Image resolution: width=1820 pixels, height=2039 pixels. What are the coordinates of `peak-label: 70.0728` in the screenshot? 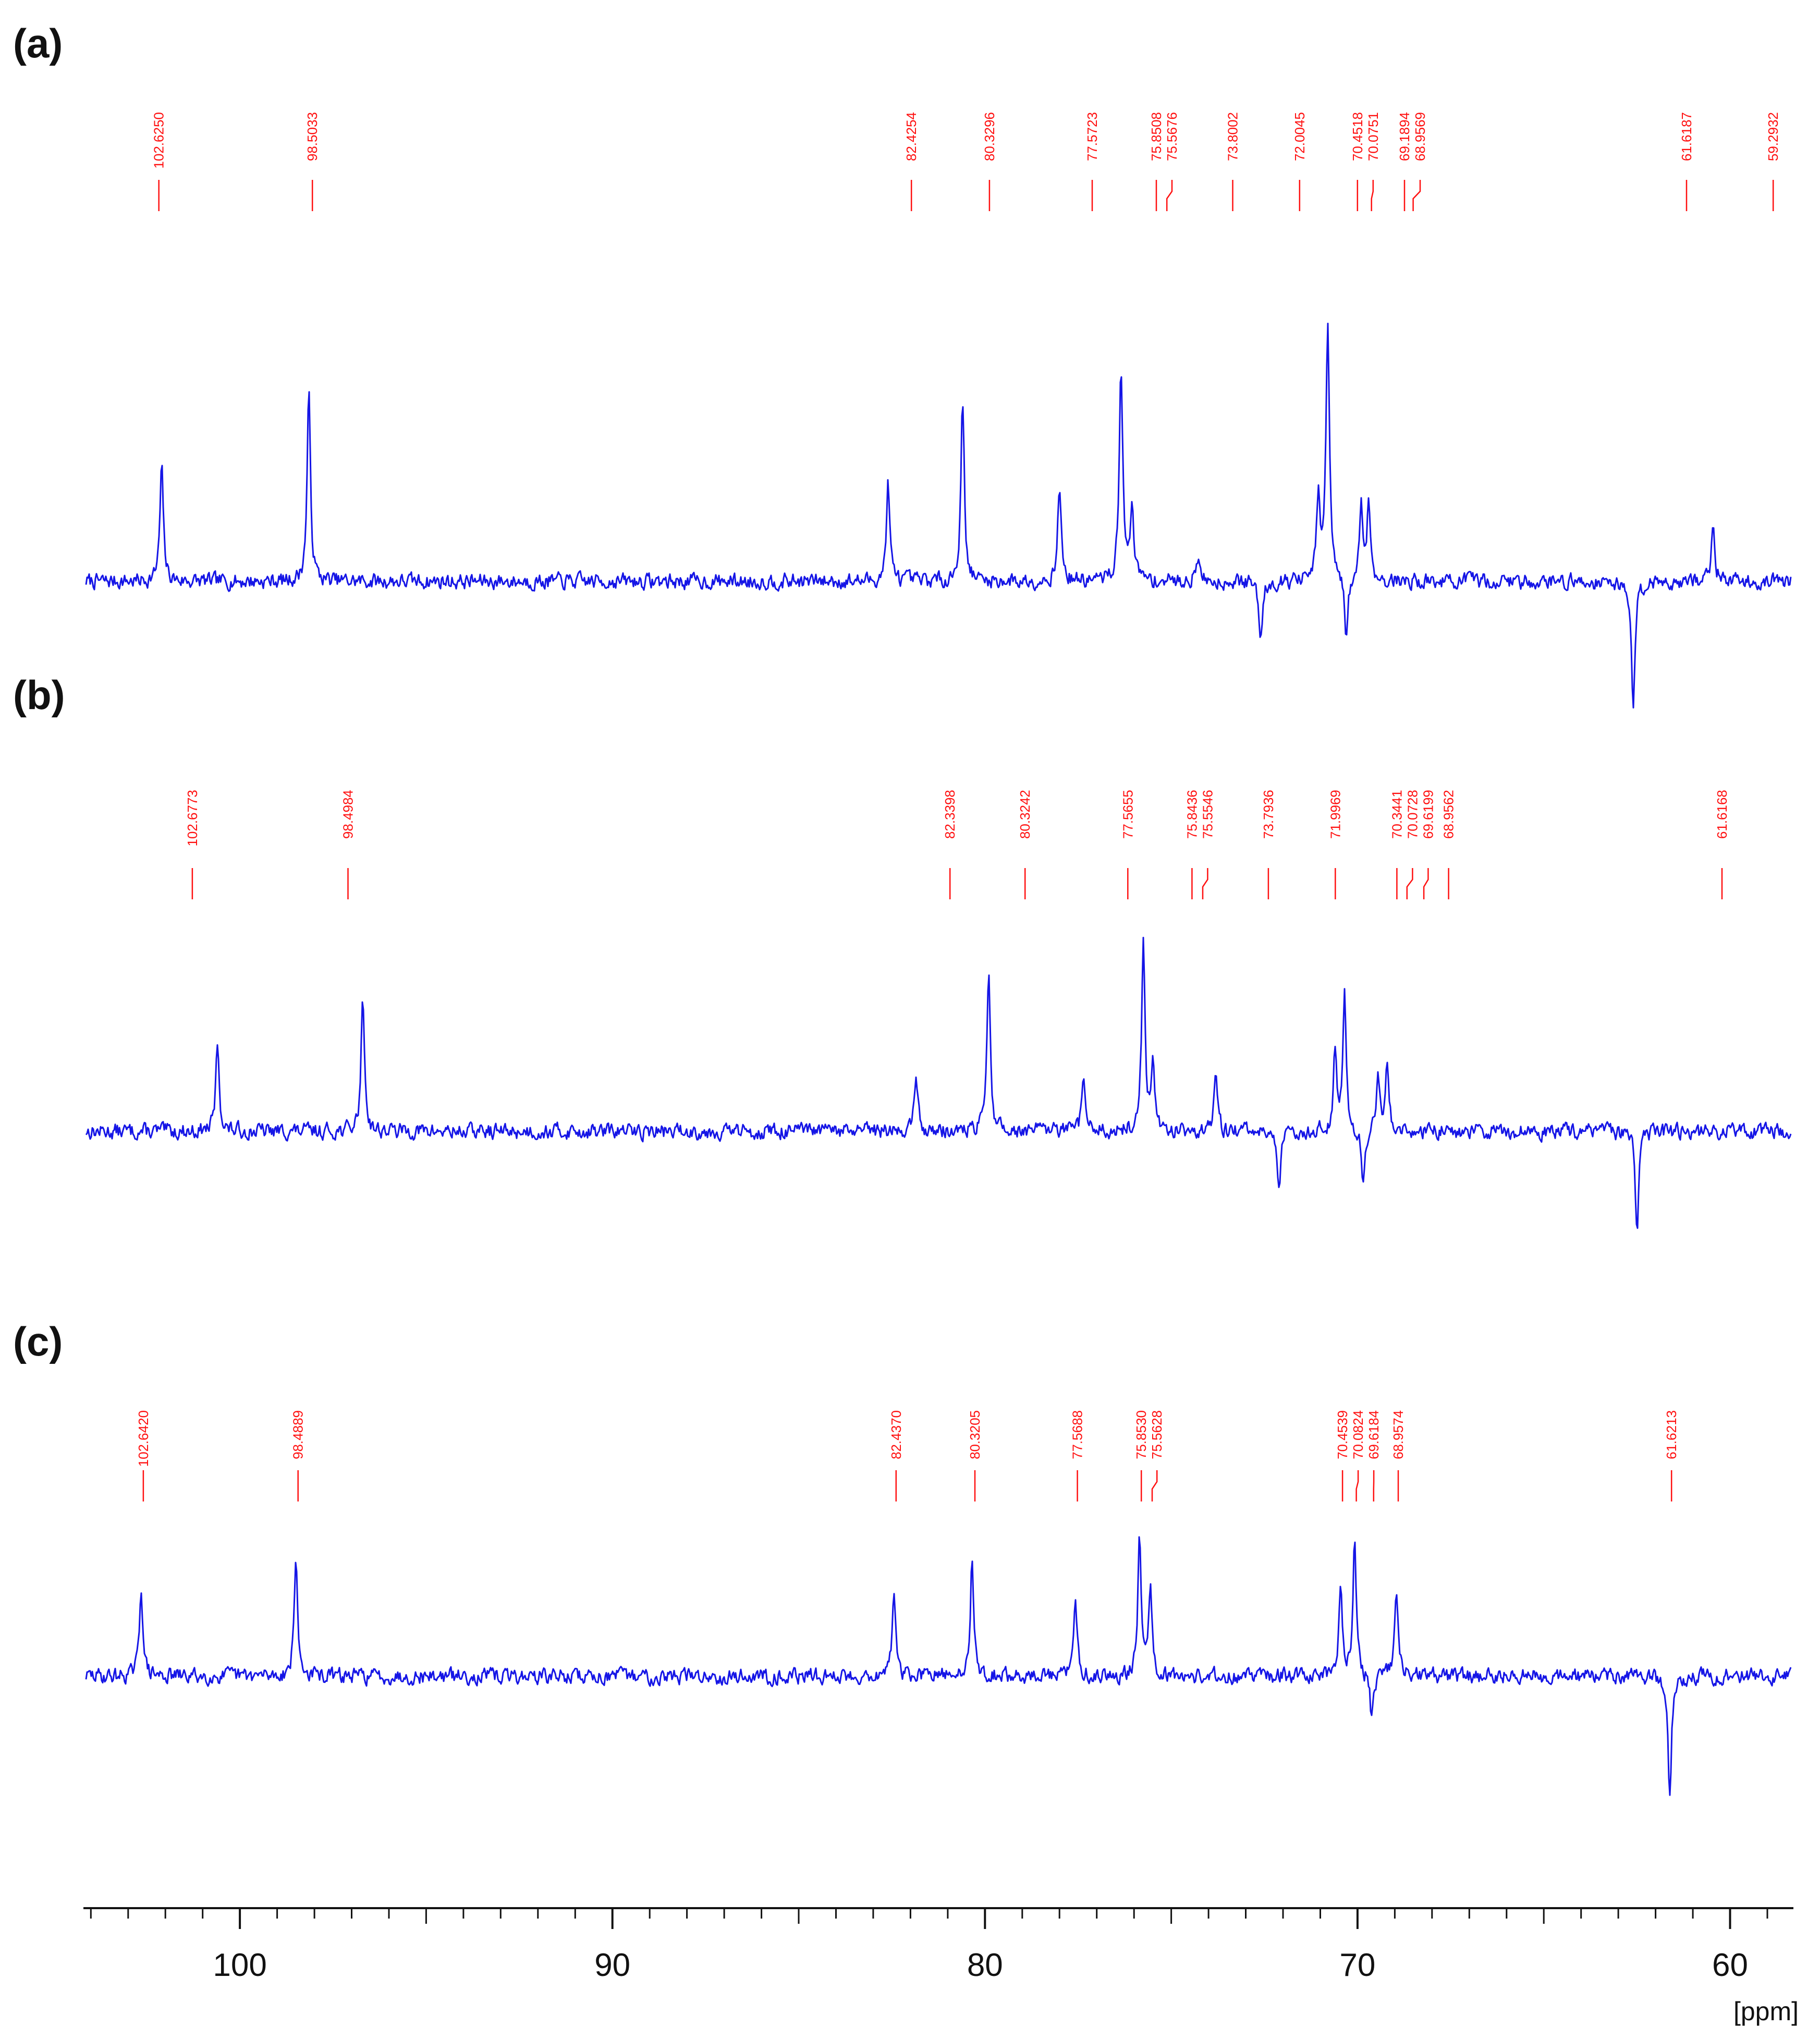 It's located at (1412, 815).